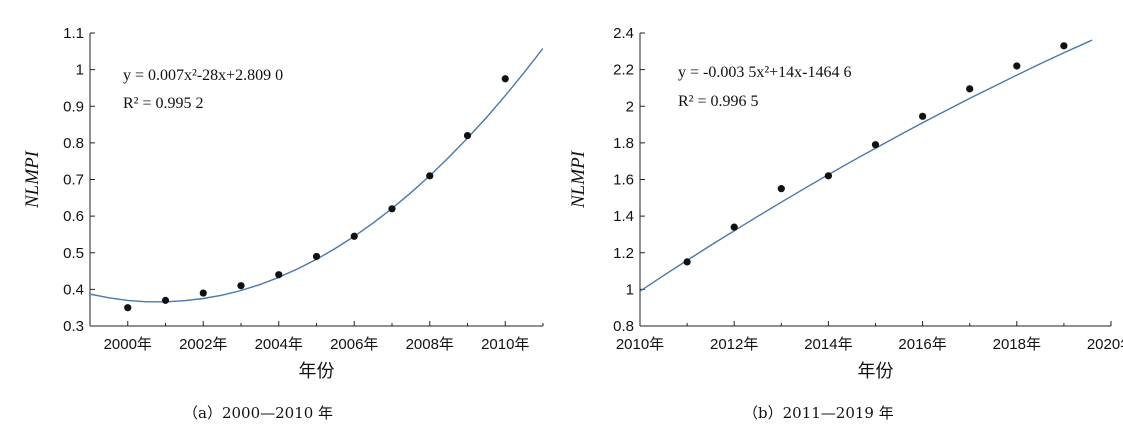 The height and width of the screenshot is (441, 1123). I want to click on chart-a-x-tick-label: 2010年, so click(505, 344).